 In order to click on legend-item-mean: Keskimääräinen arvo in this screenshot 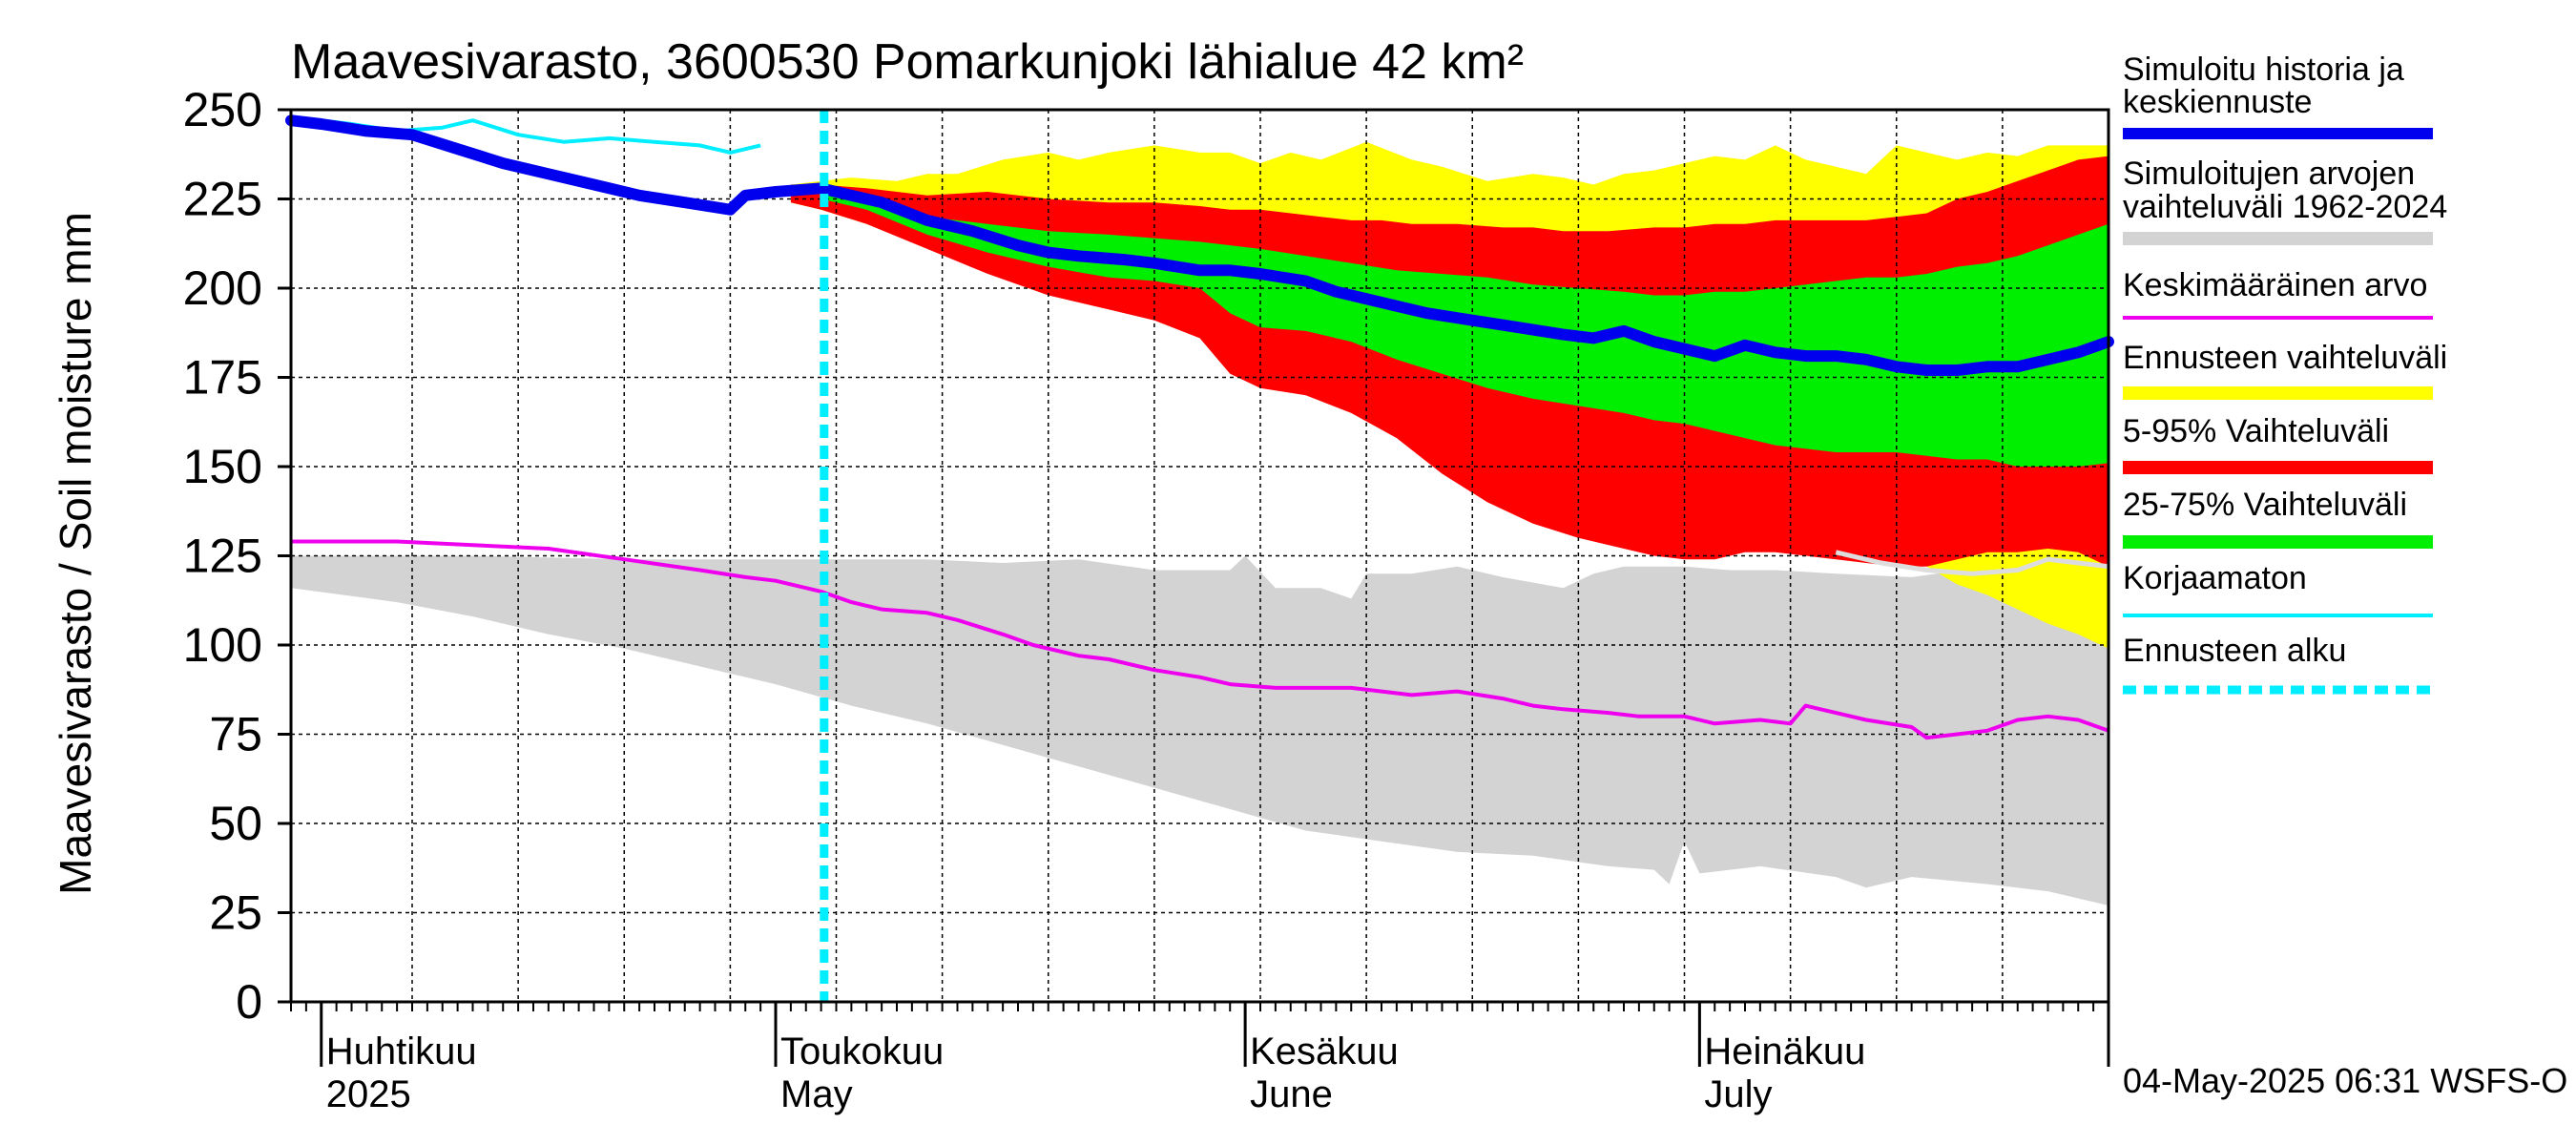, I will do `click(2278, 294)`.